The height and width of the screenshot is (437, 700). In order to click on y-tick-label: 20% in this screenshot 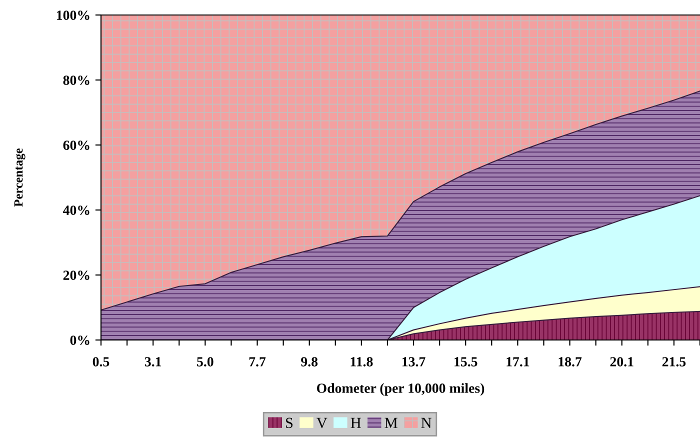, I will do `click(76, 275)`.